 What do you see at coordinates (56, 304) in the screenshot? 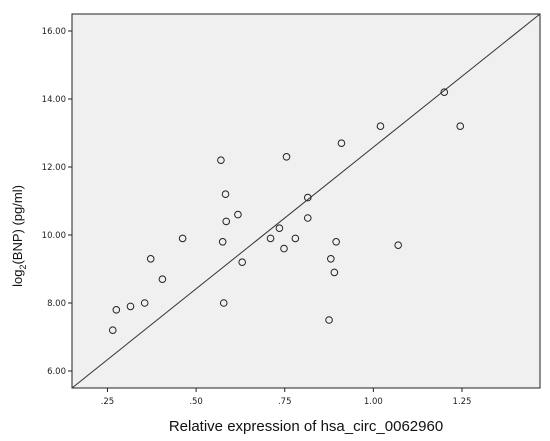
I see `y-tick-label: 8.00` at bounding box center [56, 304].